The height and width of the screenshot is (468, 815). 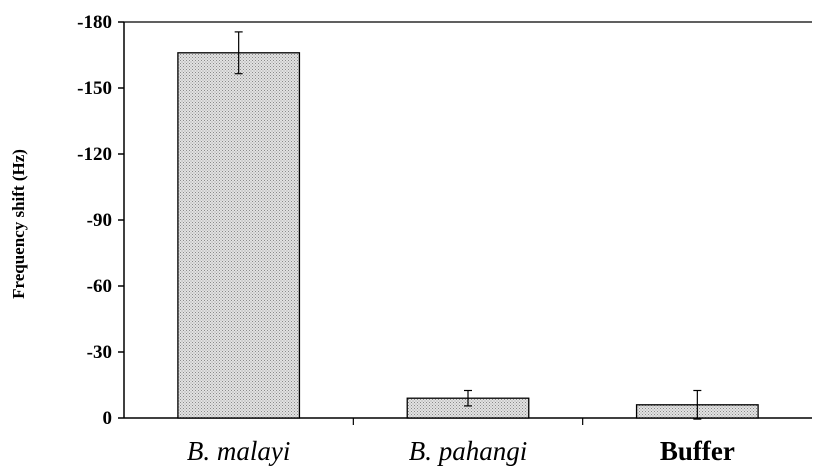 I want to click on y-tick-label: -180, so click(x=94, y=22).